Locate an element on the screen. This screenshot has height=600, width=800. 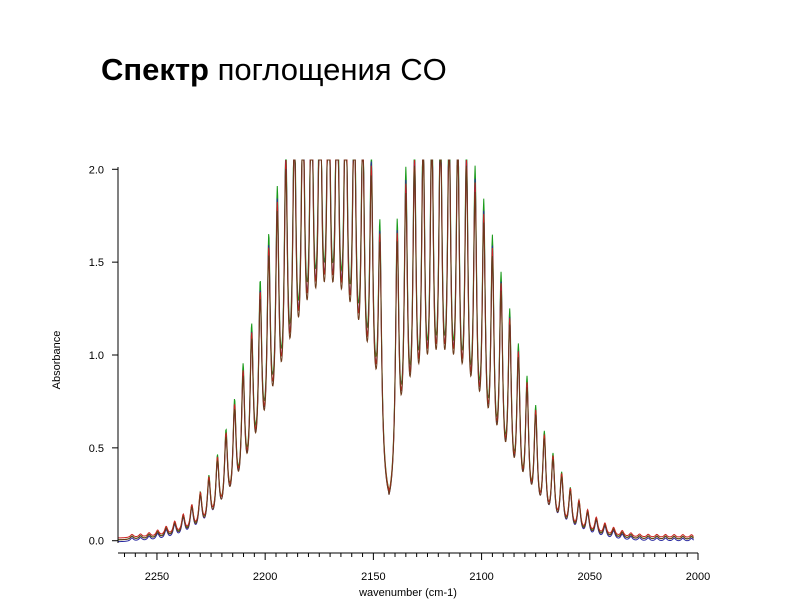
x-tick-label: 2150 is located at coordinates (373, 577).